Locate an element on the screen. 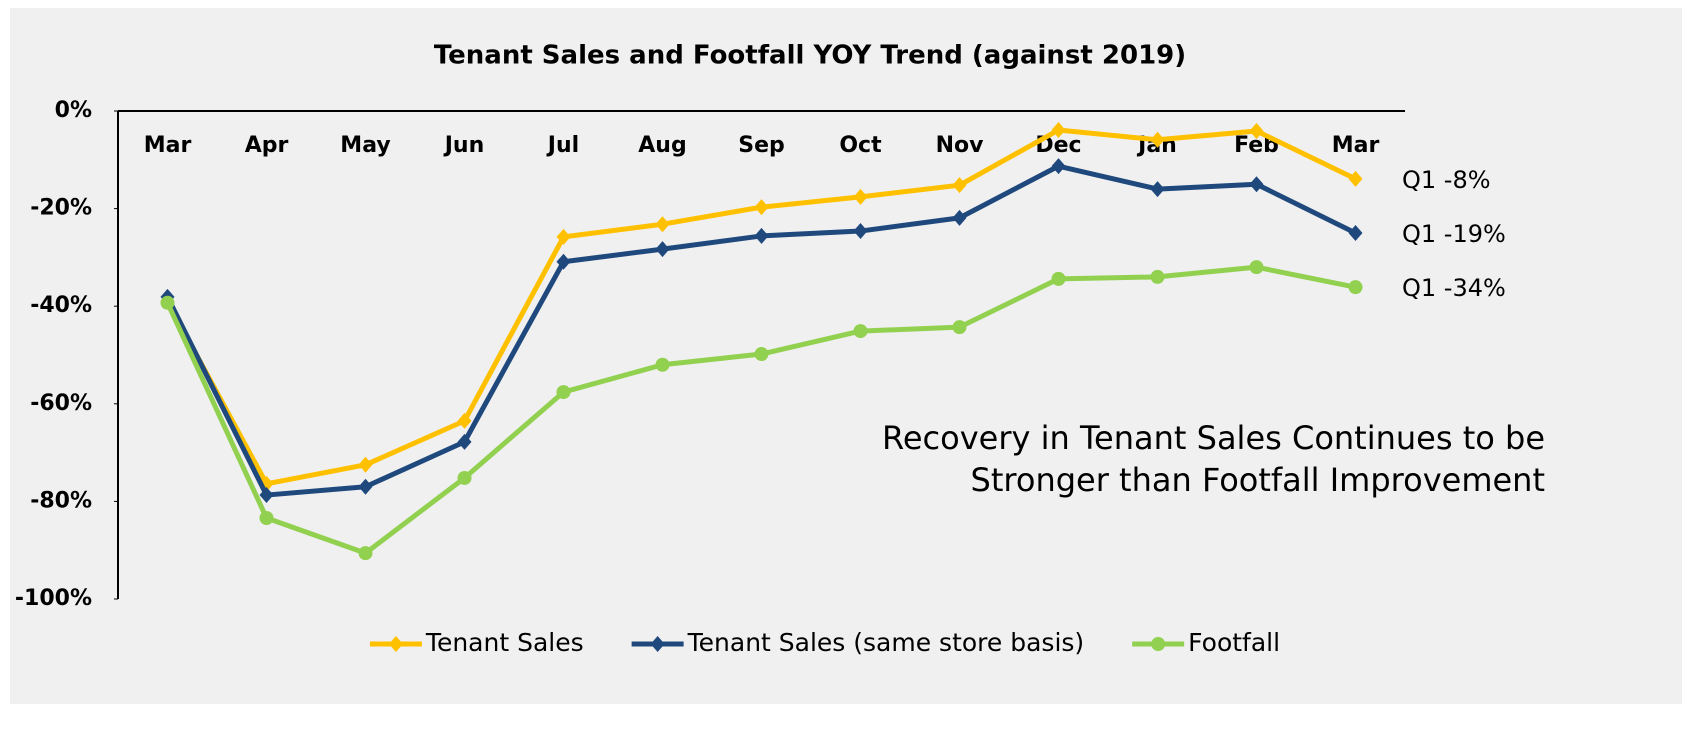 The height and width of the screenshot is (756, 1682). y-tick-label: -40% is located at coordinates (61, 305).